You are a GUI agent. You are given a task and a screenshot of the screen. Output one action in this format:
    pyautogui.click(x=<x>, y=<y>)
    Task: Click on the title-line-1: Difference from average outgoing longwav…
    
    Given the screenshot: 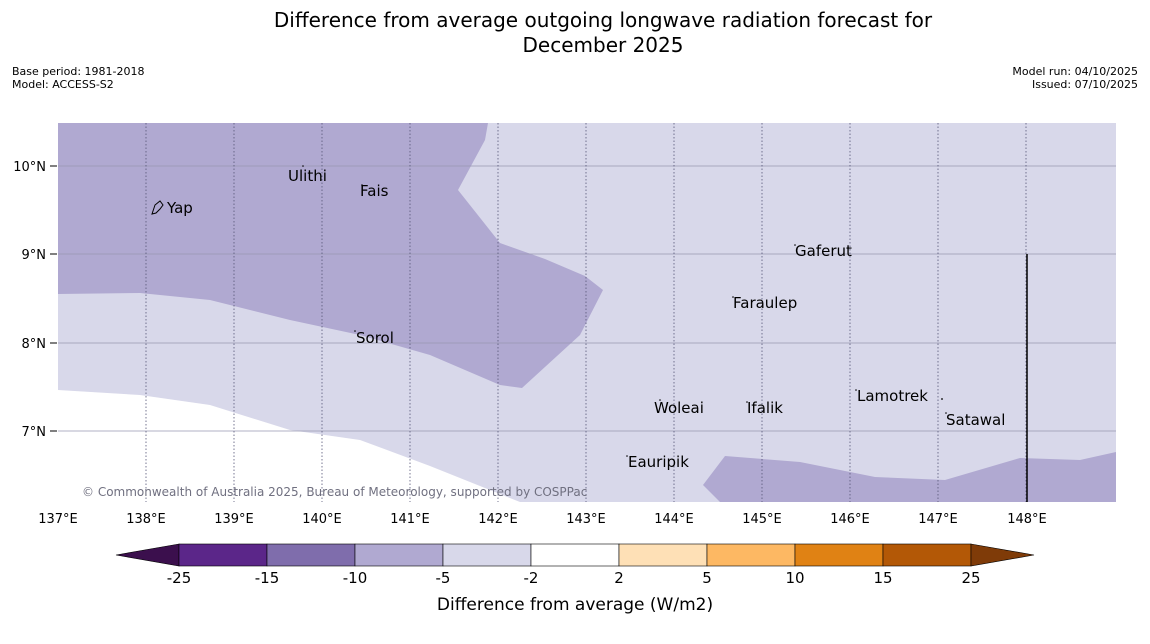 What is the action you would take?
    pyautogui.click(x=603, y=20)
    